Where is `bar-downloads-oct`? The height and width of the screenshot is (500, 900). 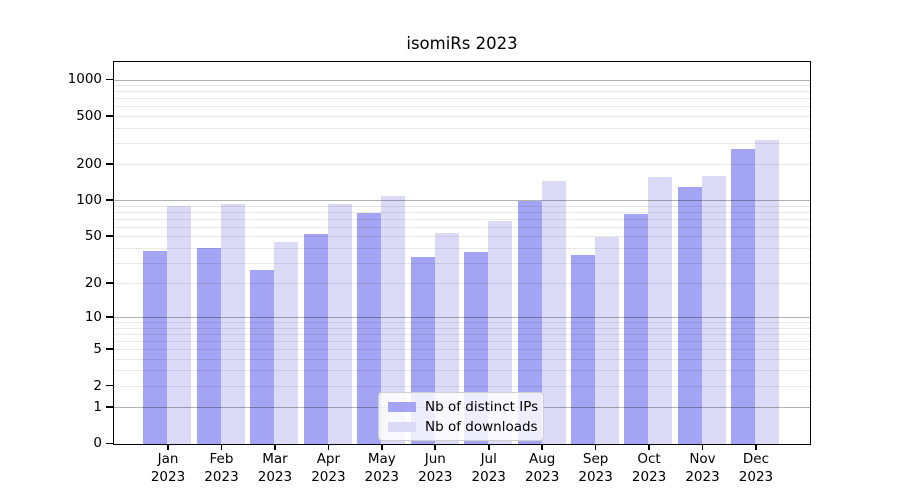 bar-downloads-oct is located at coordinates (660, 310).